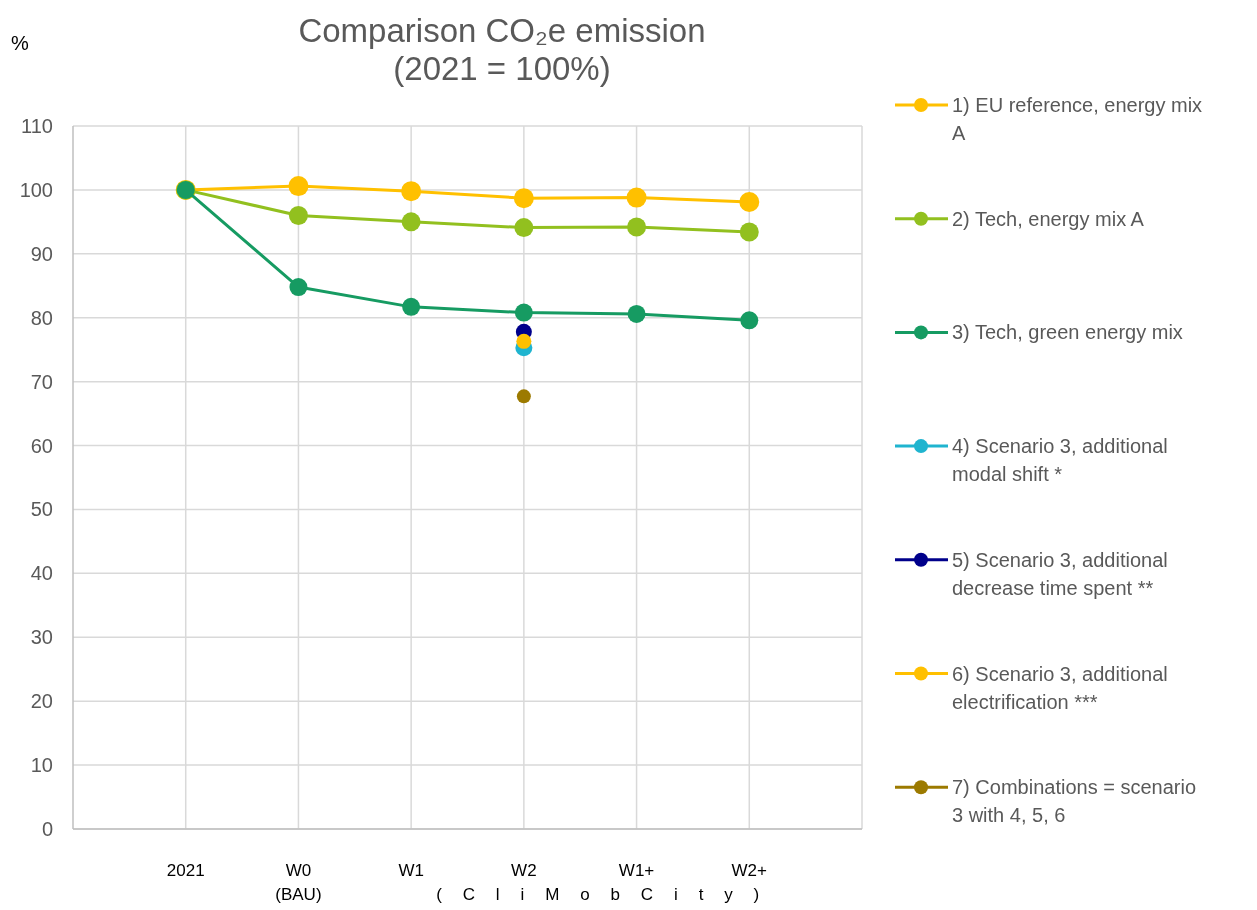  I want to click on y-tick-label: 70, so click(41, 381).